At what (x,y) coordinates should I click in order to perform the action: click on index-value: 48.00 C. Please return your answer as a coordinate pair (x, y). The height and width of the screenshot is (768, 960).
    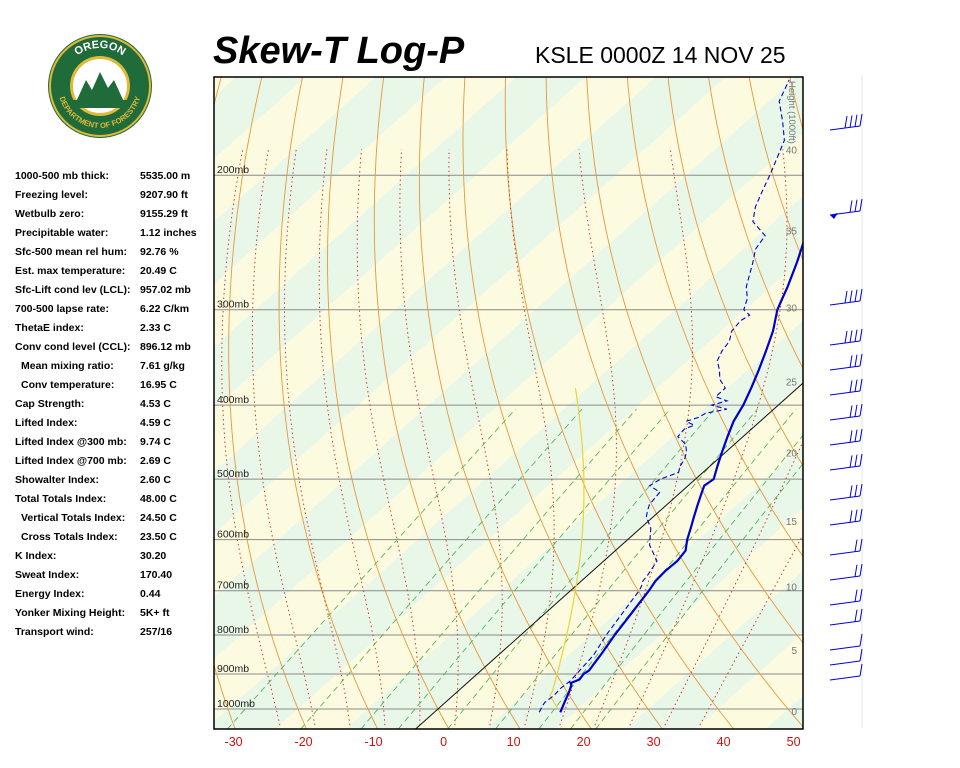
    Looking at the image, I should click on (158, 499).